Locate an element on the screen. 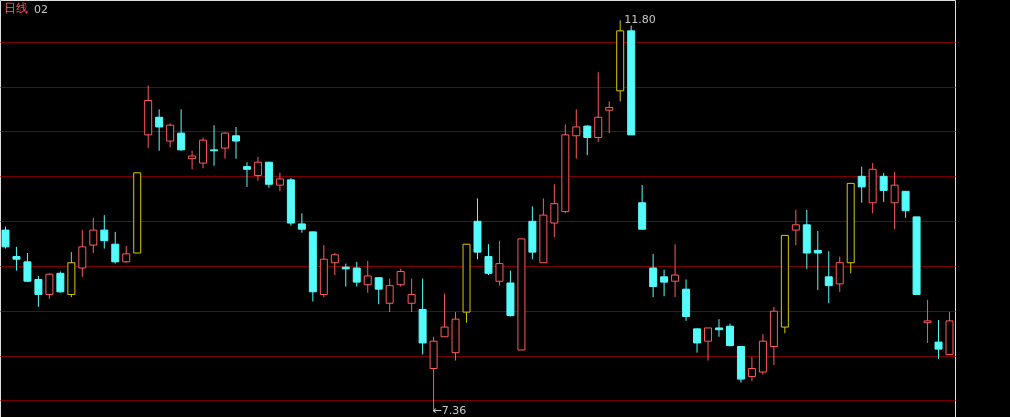 This screenshot has height=417, width=1010. chart-subtitle: 02 is located at coordinates (41, 9).